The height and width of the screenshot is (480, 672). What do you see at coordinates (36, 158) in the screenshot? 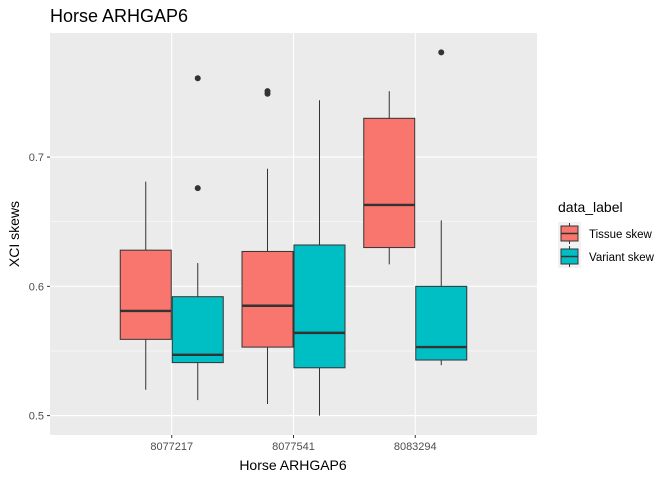
I see `y-tick-label: 0.7` at bounding box center [36, 158].